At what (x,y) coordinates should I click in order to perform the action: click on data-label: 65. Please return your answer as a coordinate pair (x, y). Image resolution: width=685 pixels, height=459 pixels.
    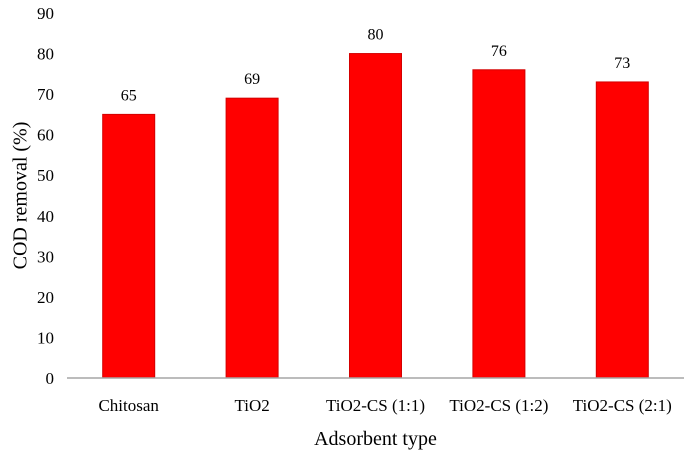
    Looking at the image, I should click on (129, 95).